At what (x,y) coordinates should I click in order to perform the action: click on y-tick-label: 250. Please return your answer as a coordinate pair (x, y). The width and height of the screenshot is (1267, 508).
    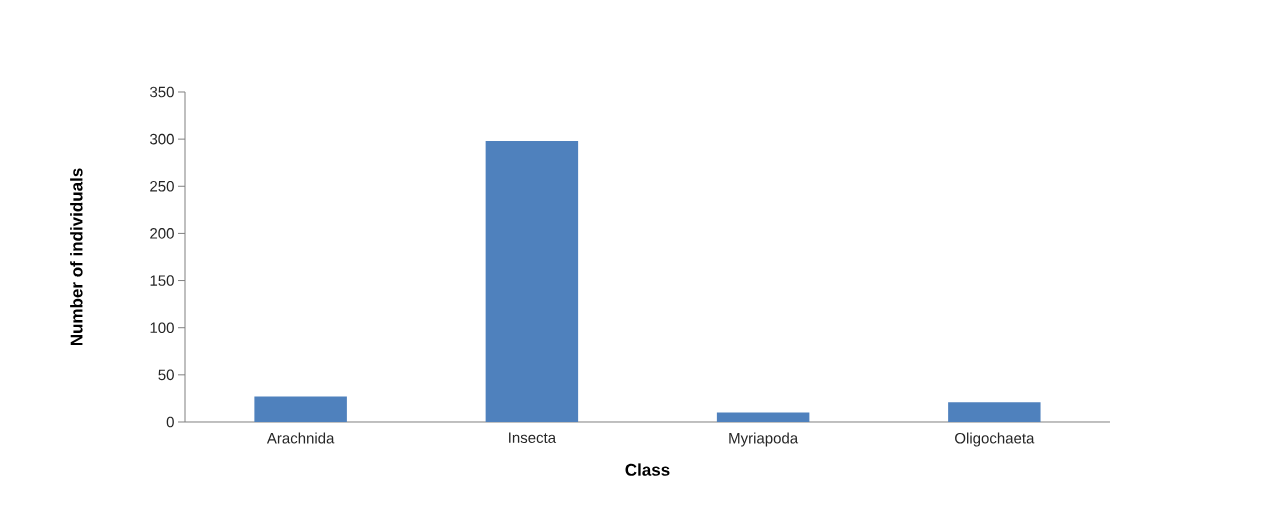
    Looking at the image, I should click on (162, 186).